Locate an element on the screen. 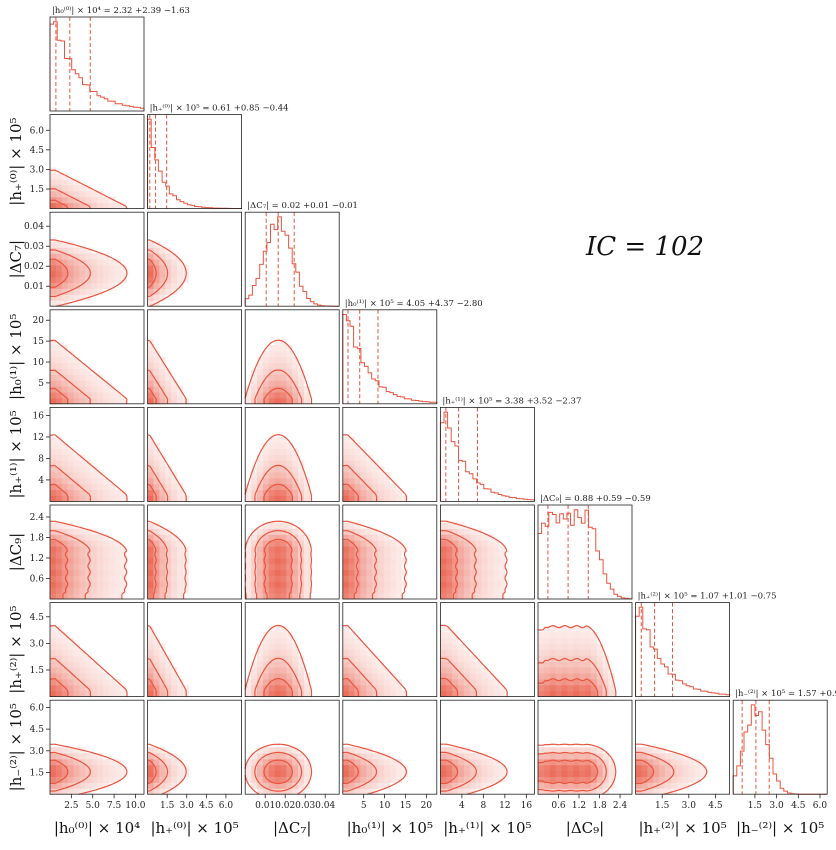 This screenshot has width=836, height=850. x-tick-label: 12 is located at coordinates (504, 806).